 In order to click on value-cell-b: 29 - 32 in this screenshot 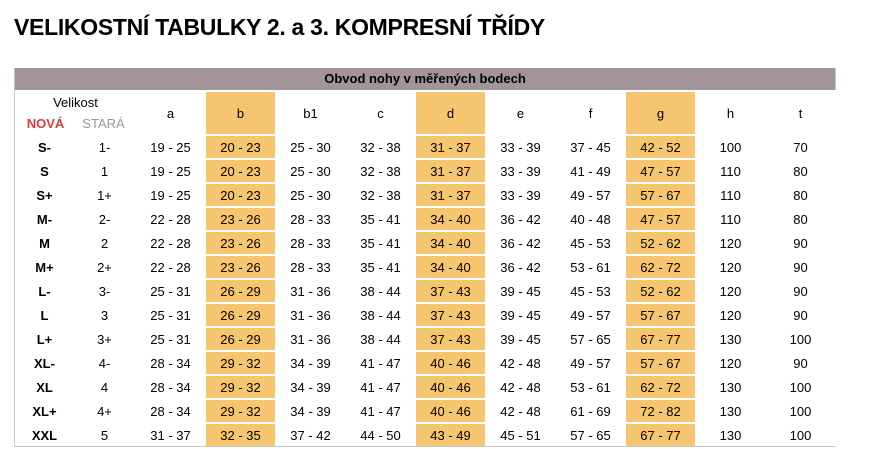, I will do `click(240, 386)`.